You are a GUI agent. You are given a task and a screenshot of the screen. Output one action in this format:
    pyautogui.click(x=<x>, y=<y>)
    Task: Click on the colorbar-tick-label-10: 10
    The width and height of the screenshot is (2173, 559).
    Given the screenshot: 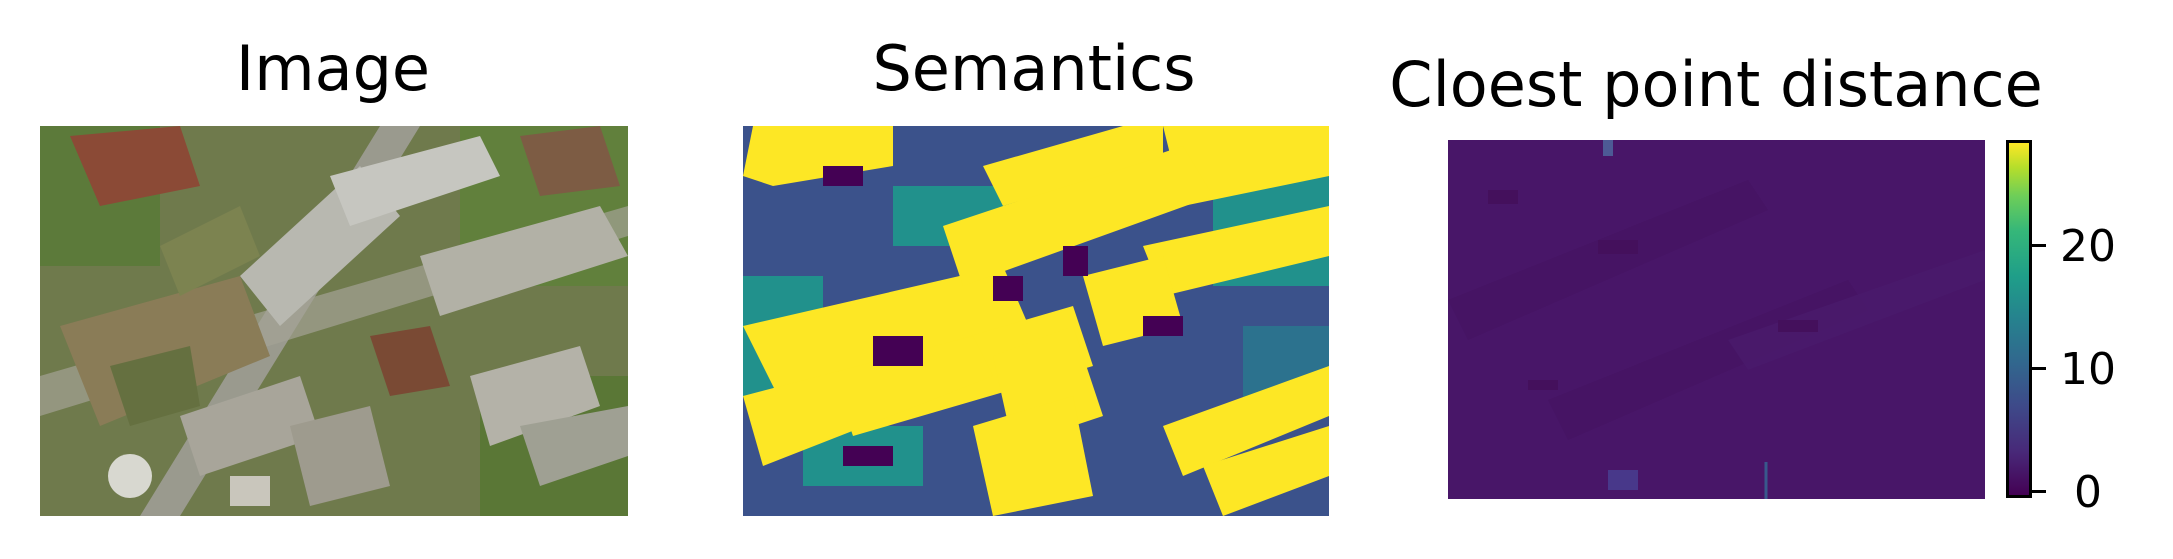 What is the action you would take?
    pyautogui.click(x=2088, y=369)
    